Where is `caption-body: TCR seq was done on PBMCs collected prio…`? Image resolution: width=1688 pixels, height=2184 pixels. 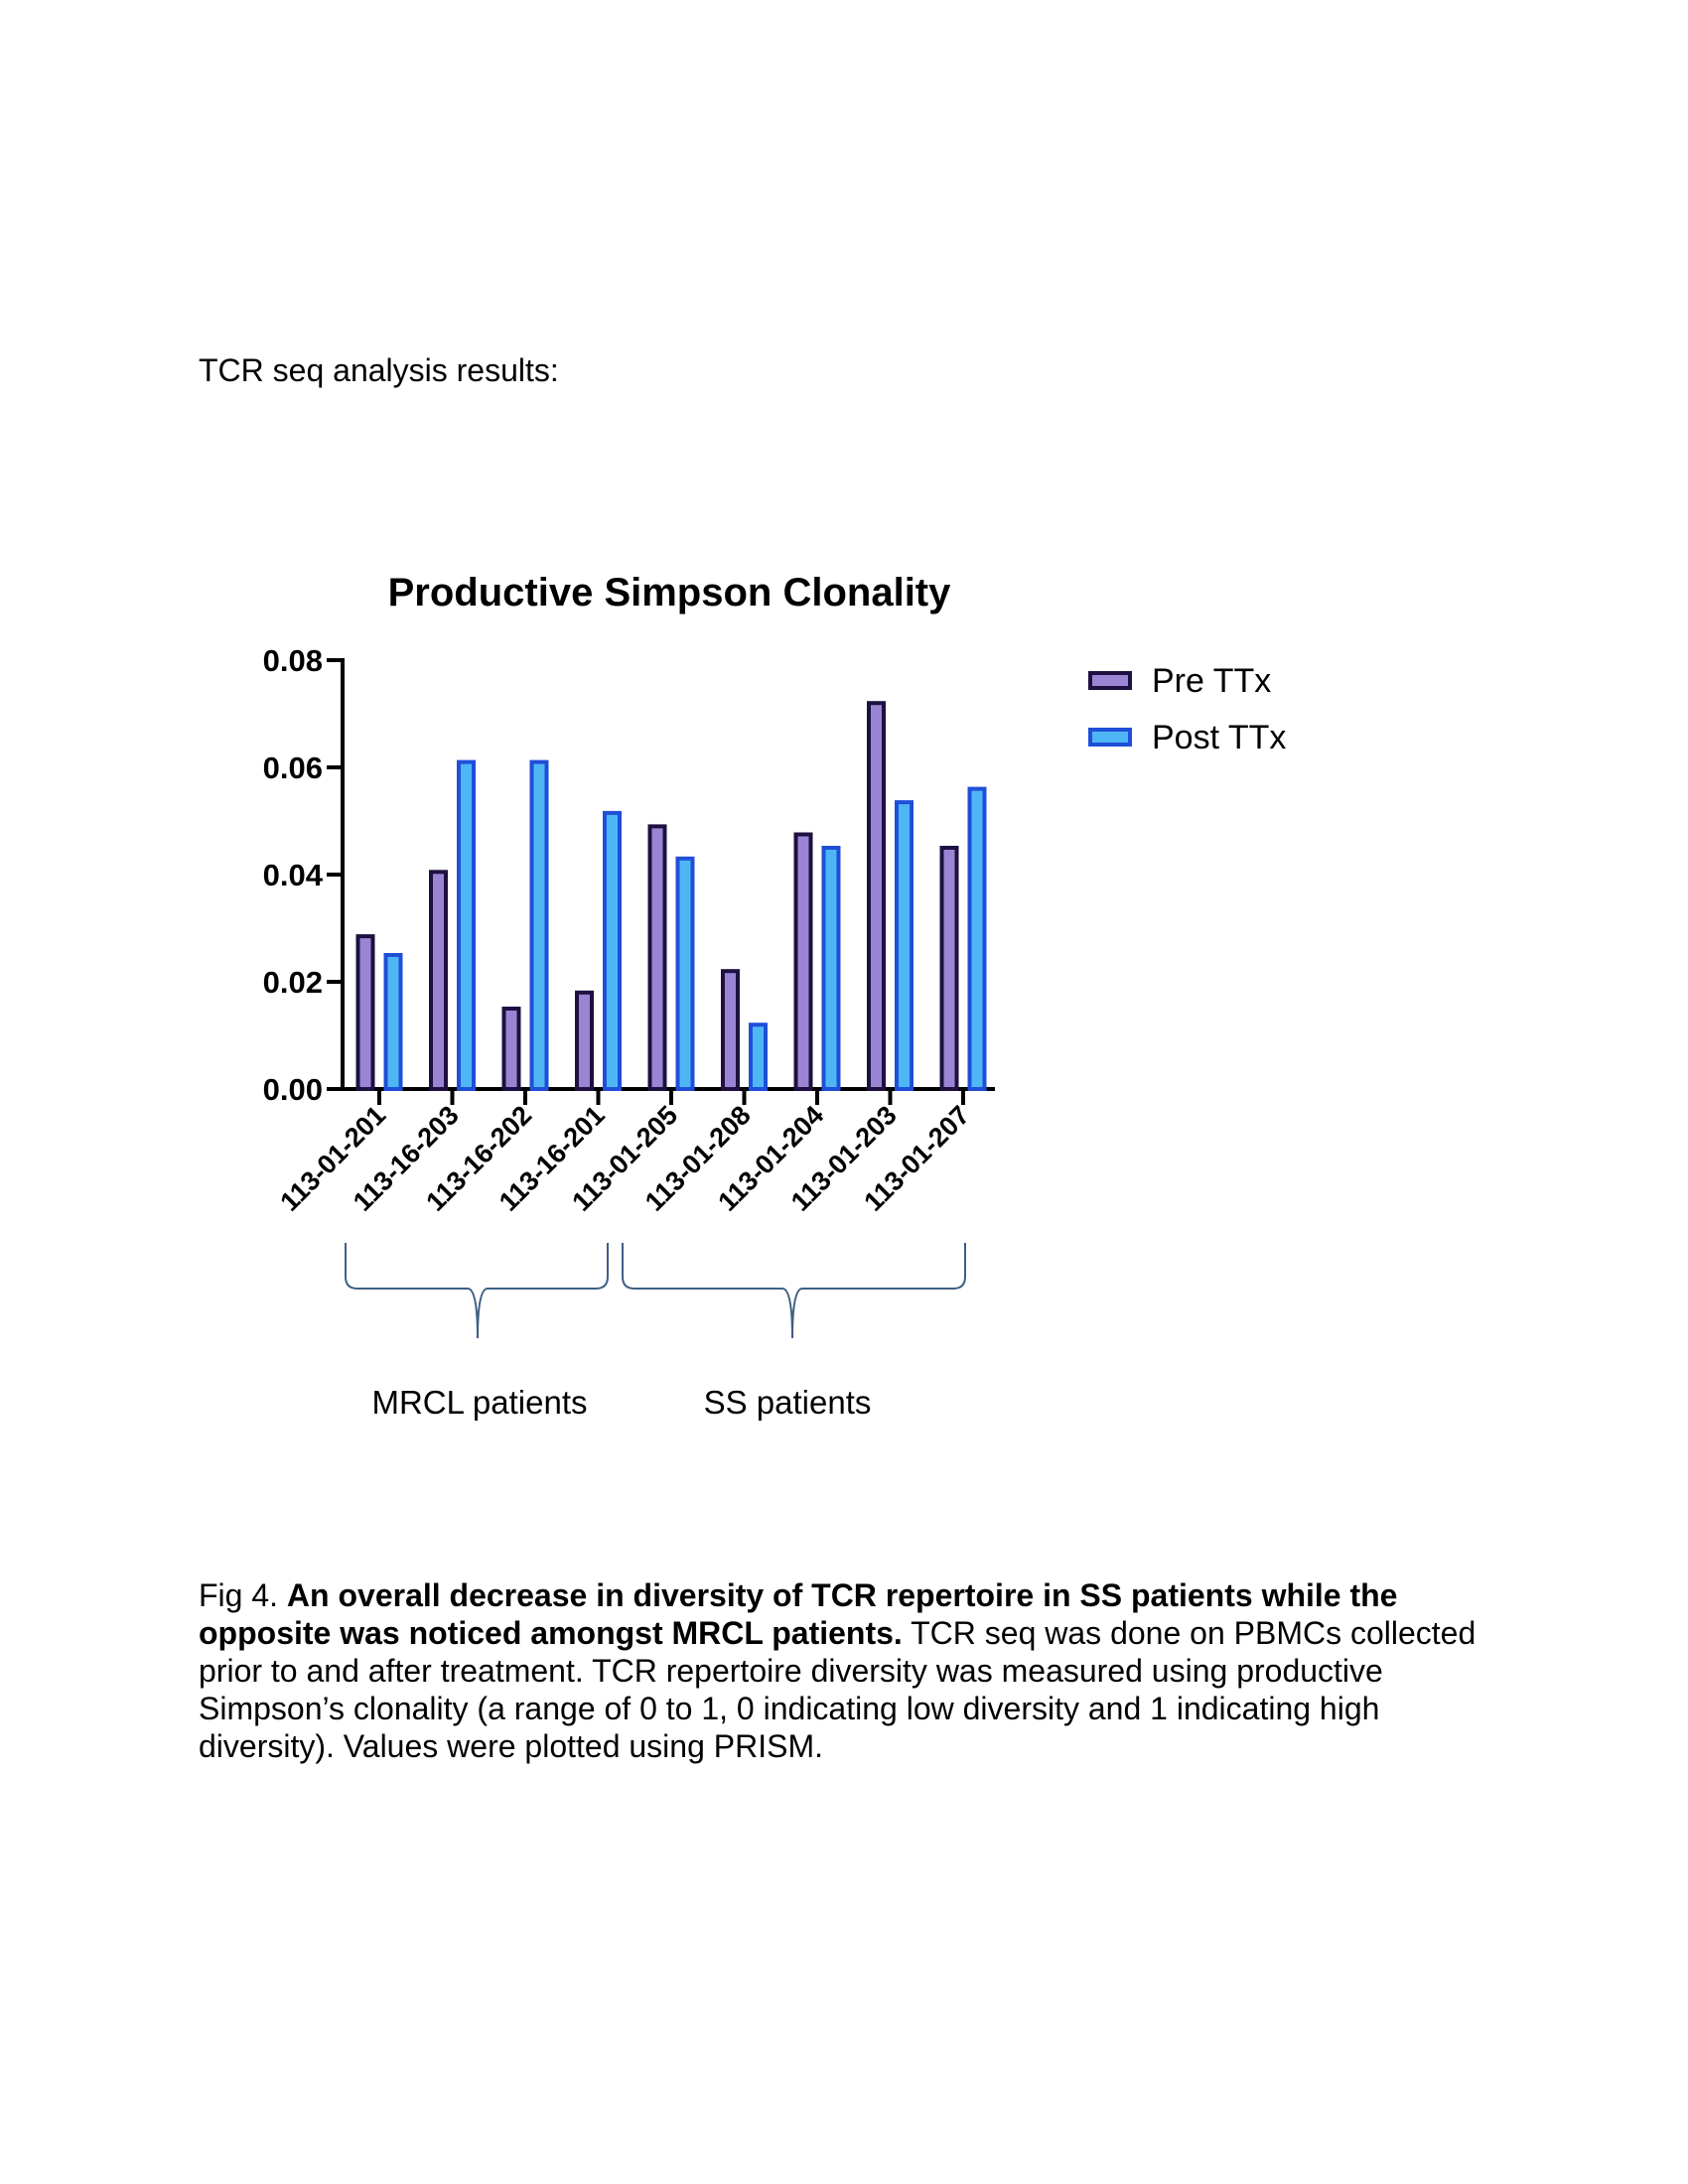
caption-body: TCR seq was done on PBMCs collected prio… is located at coordinates (838, 1689).